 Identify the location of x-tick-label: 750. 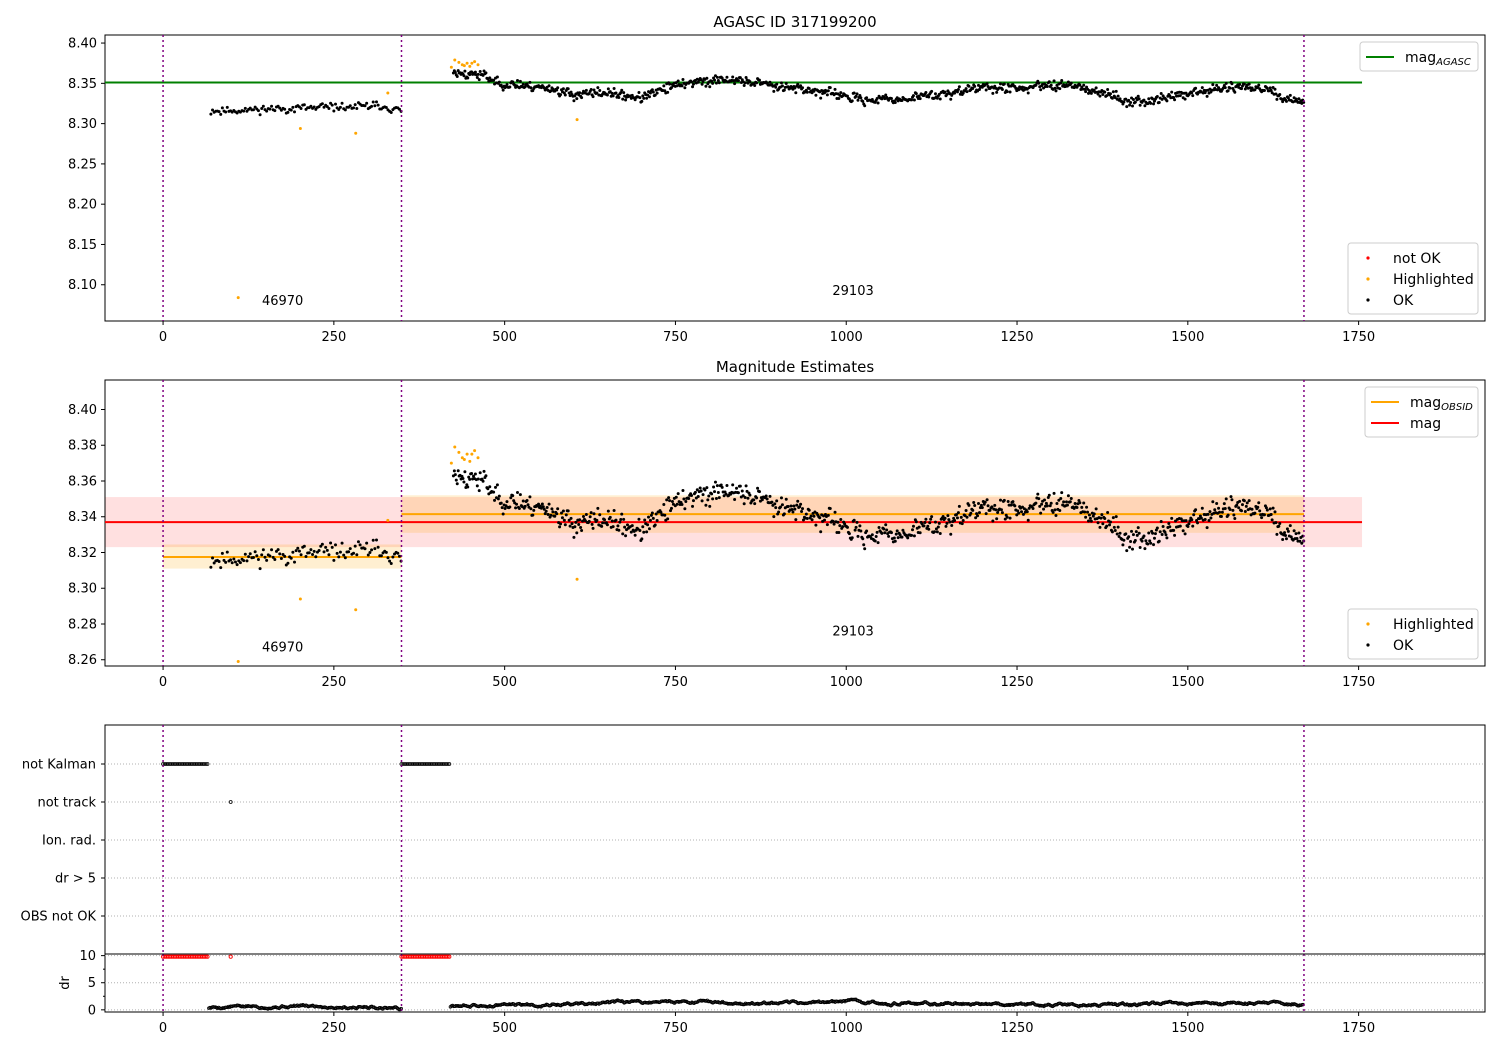
(675, 682).